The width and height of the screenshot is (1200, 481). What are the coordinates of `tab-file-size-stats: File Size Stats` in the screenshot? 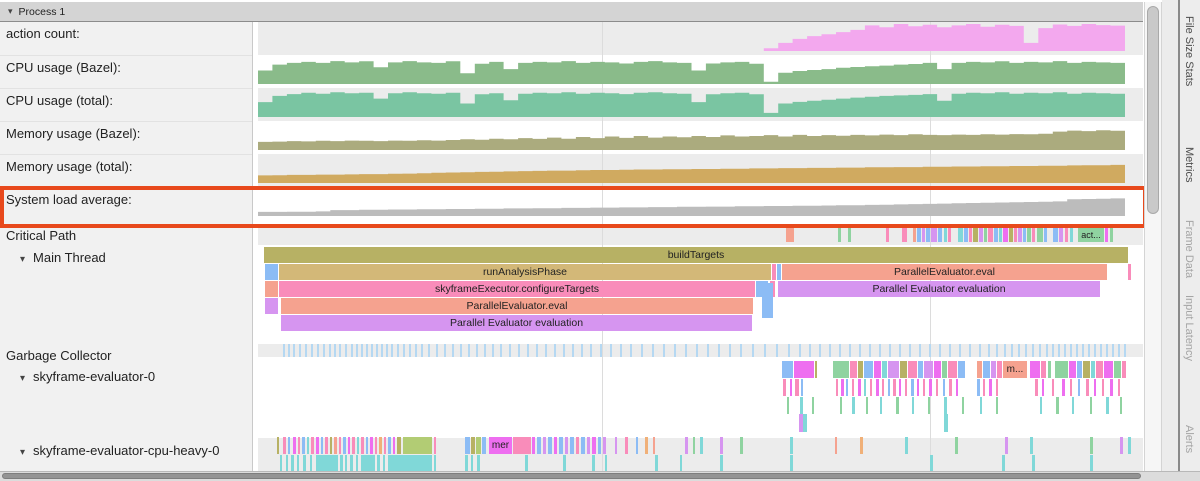 It's located at (1189, 51).